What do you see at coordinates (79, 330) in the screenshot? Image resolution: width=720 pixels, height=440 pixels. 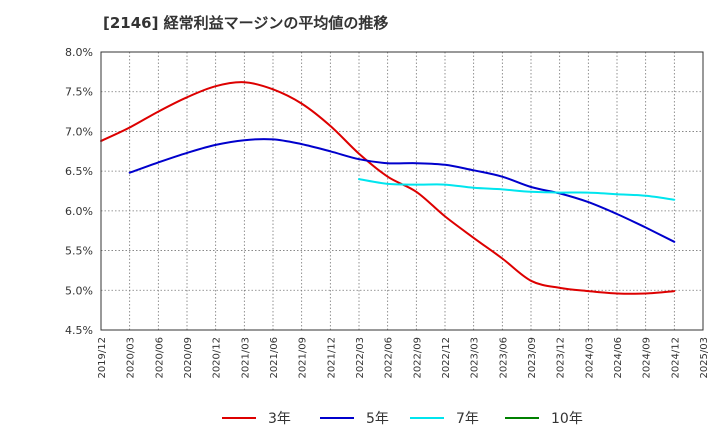 I see `y-tick-label: 4.5%` at bounding box center [79, 330].